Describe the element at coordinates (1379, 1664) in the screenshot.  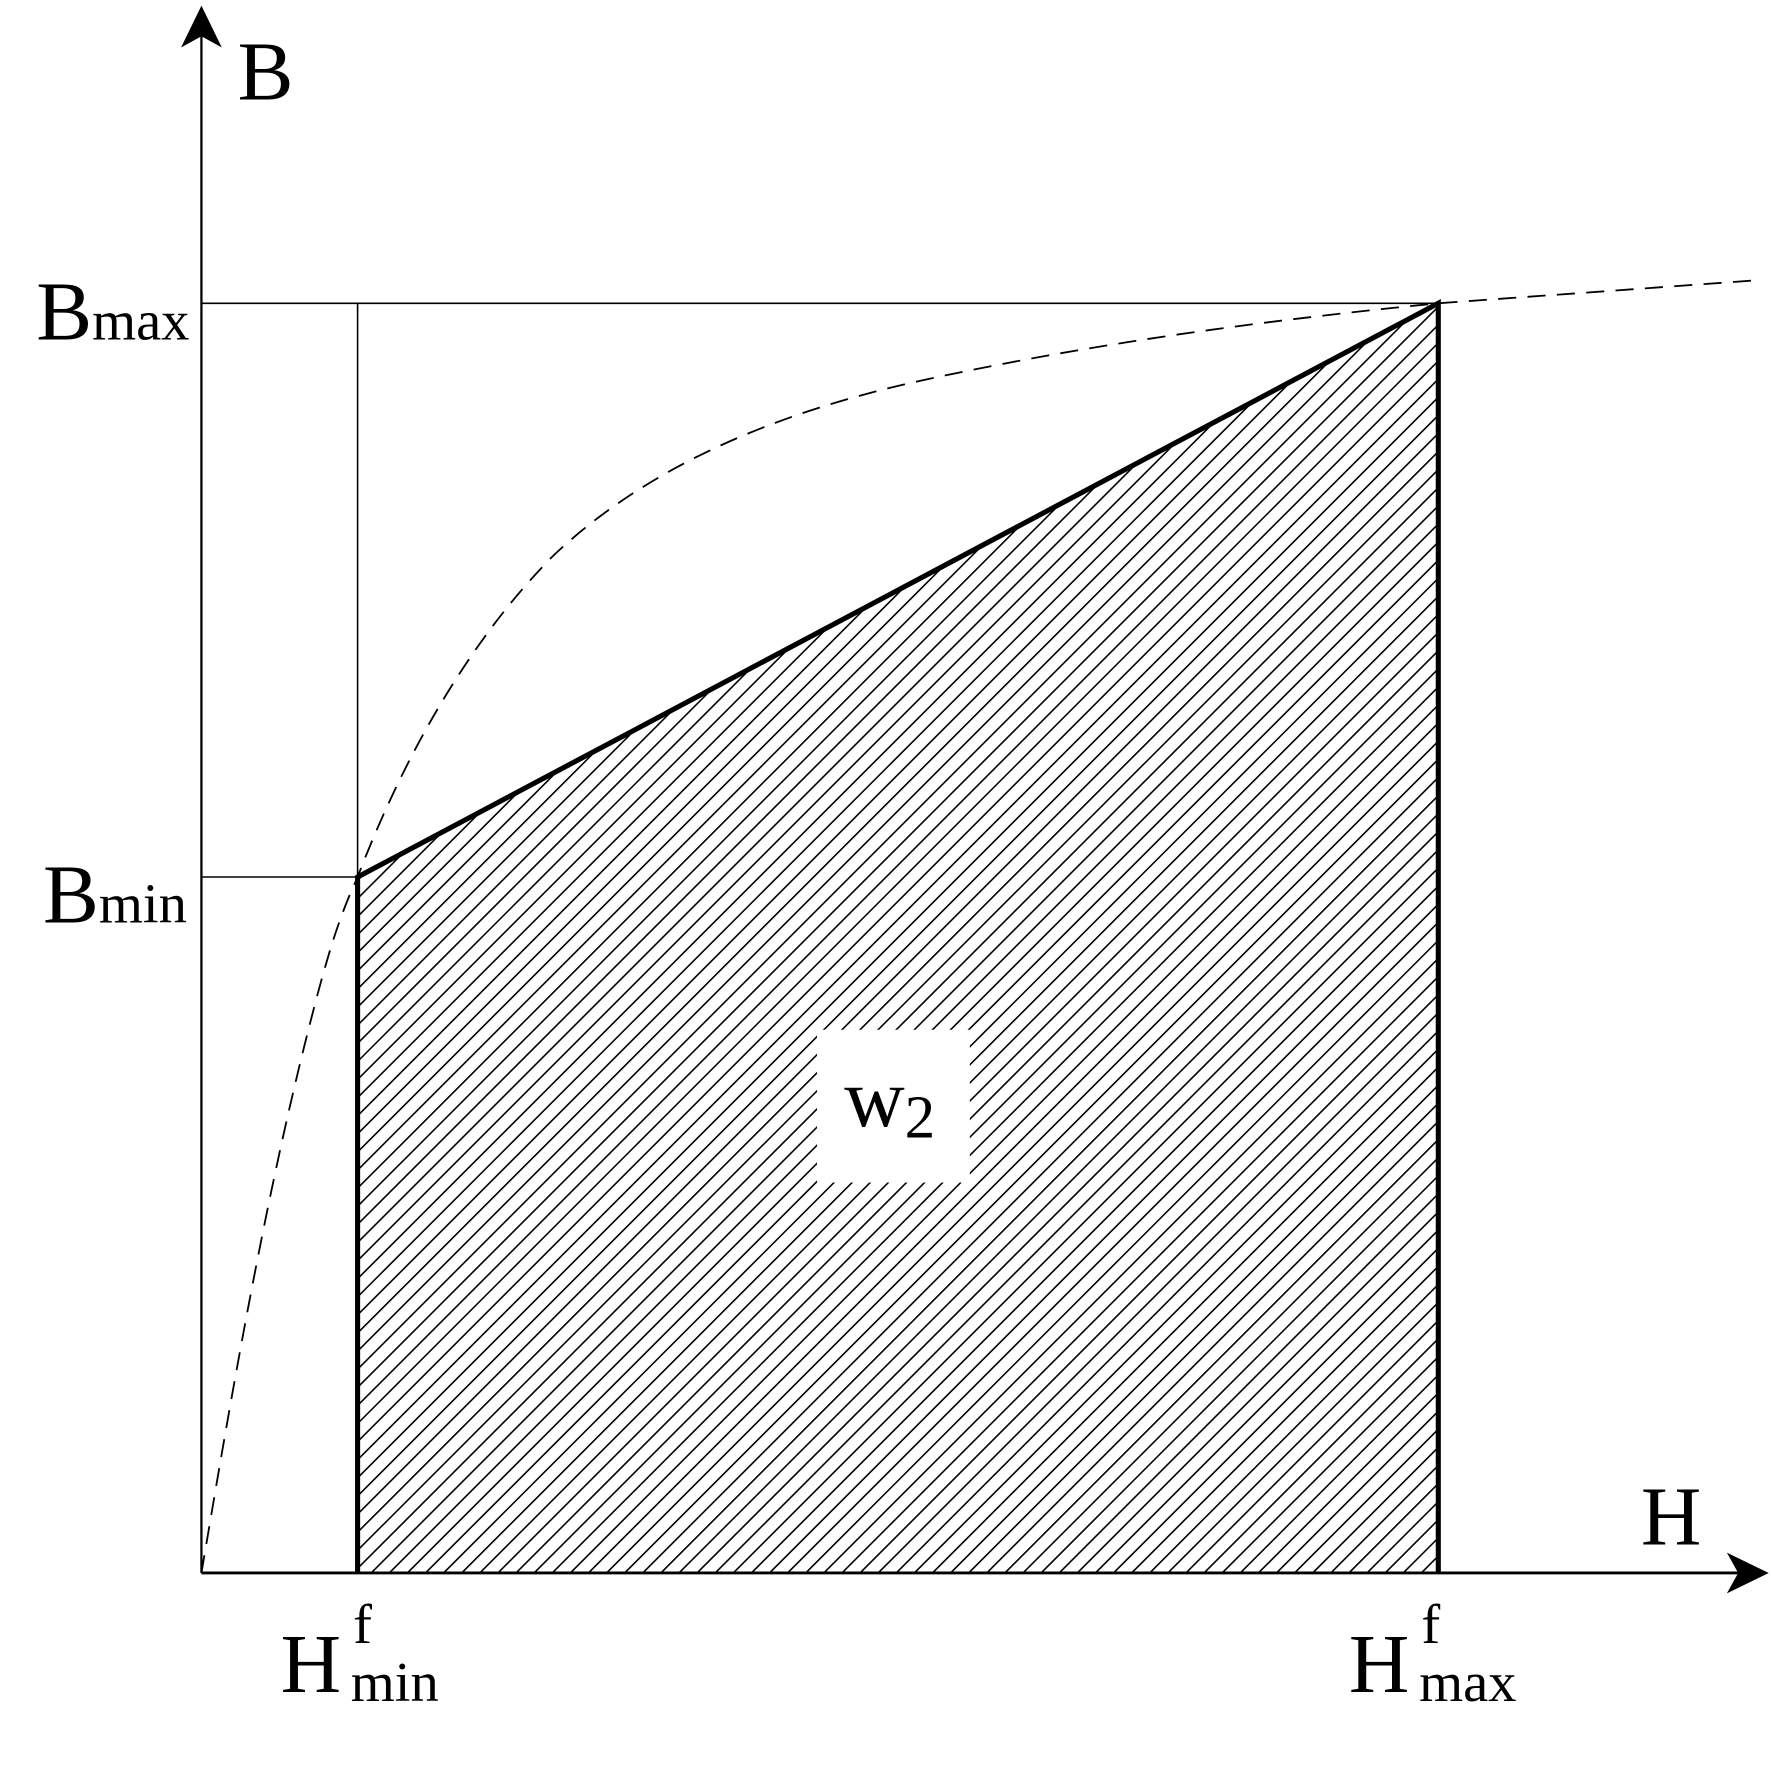
I see `hmax-label: H` at that location.